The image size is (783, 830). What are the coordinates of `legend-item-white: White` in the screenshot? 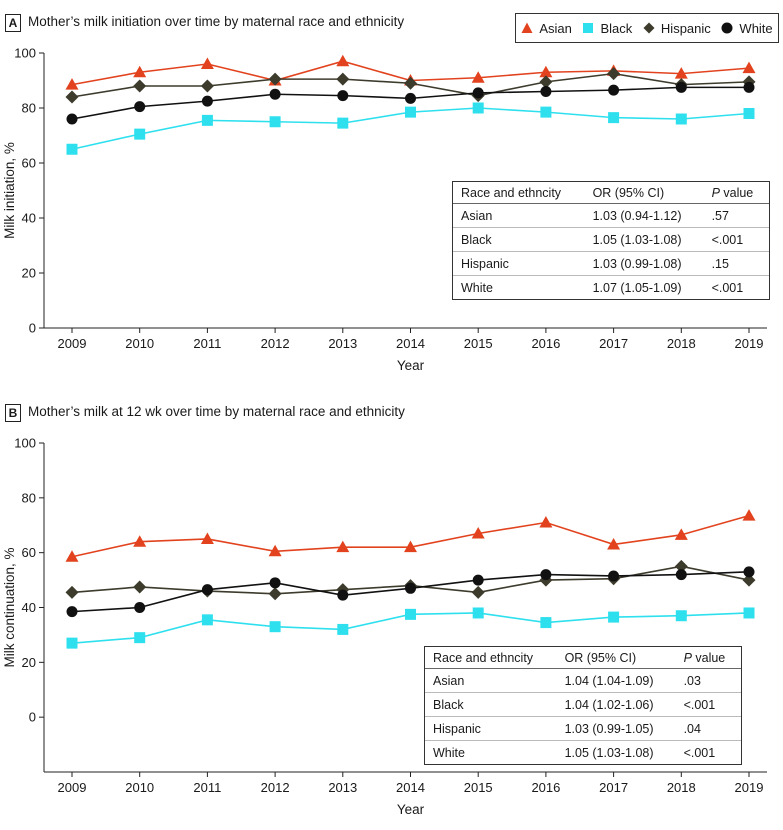 It's located at (747, 28).